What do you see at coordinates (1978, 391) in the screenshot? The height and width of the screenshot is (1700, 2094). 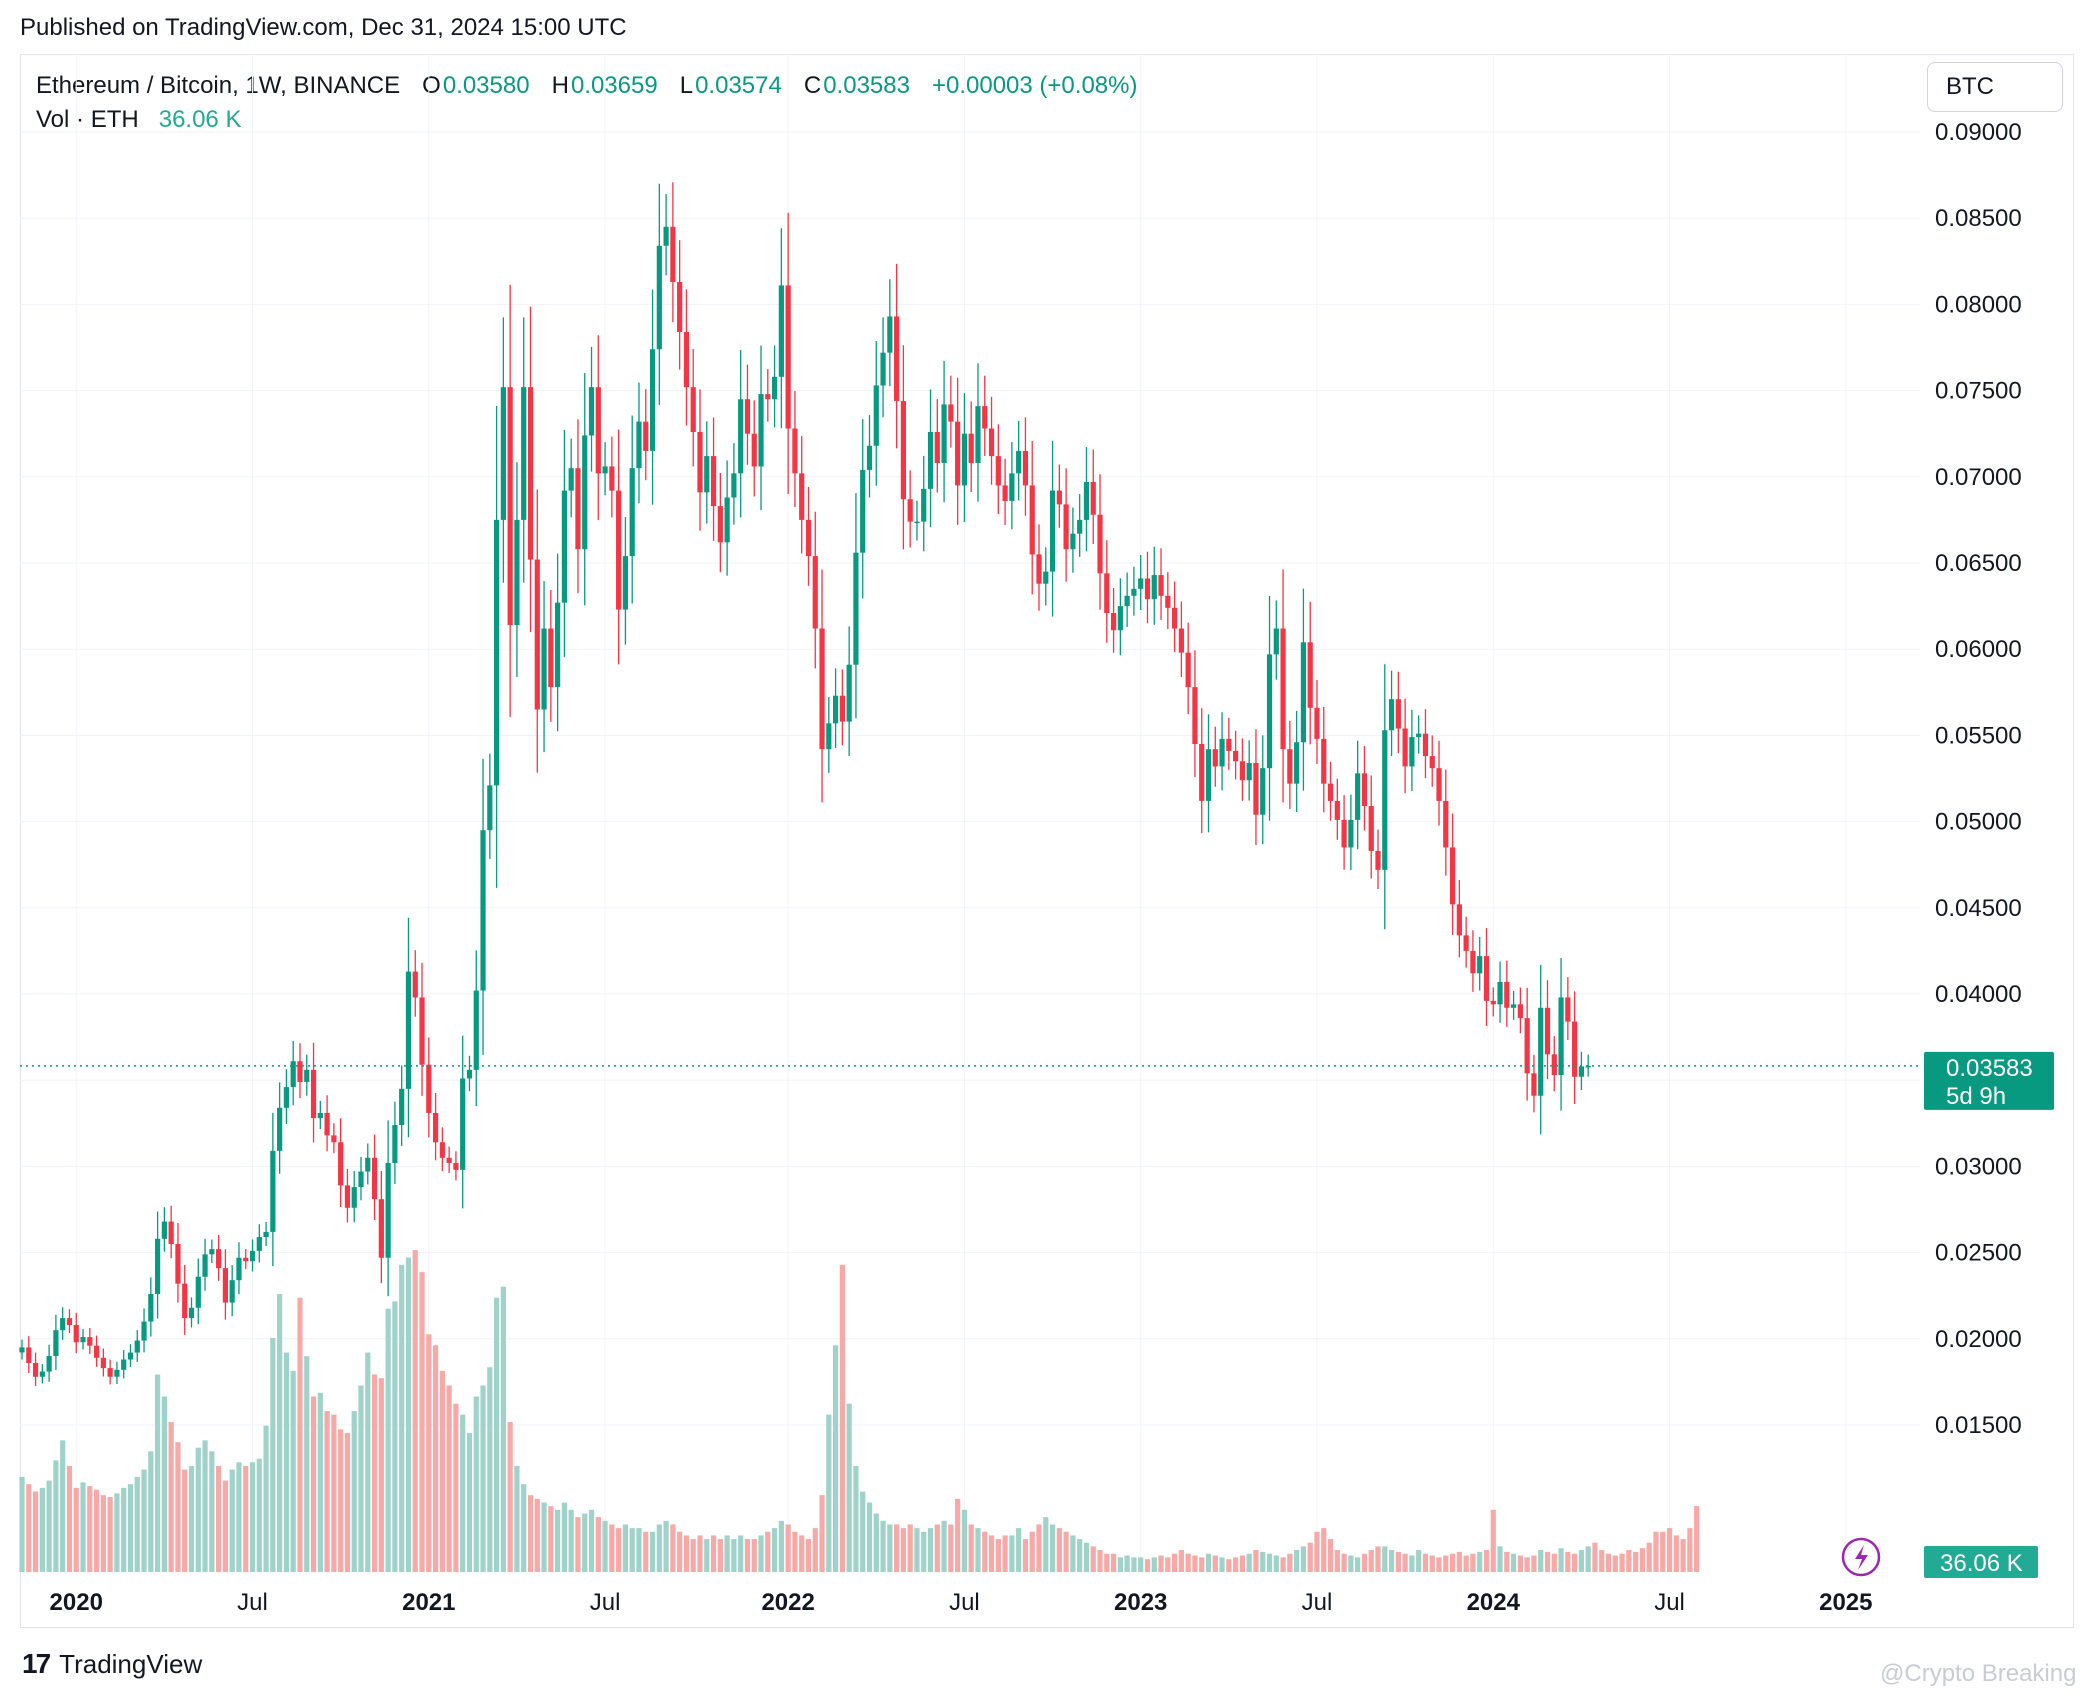 I see `y-tick-label: 0.07500` at bounding box center [1978, 391].